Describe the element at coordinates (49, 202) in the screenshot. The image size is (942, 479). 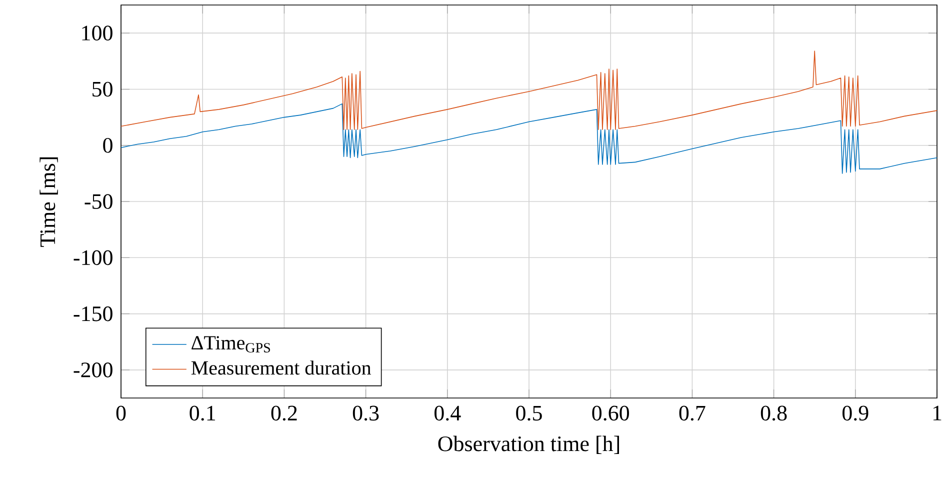
I see `y-axis-title: Time [ms]` at that location.